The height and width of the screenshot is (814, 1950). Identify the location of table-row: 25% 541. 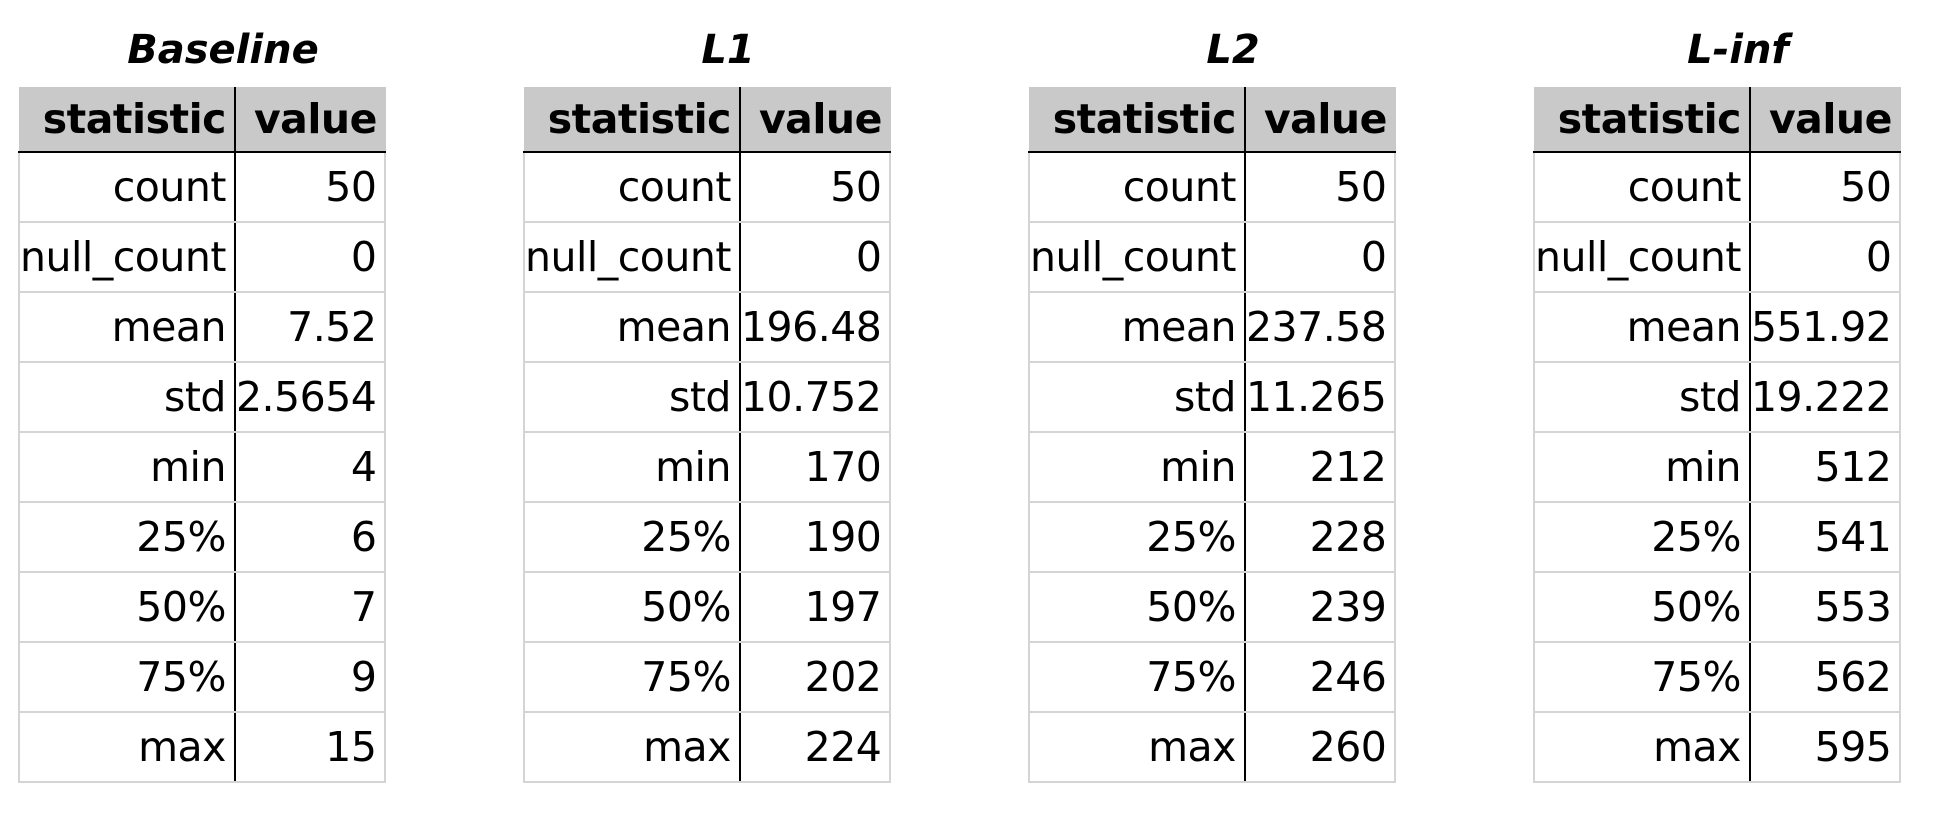
(1717, 537).